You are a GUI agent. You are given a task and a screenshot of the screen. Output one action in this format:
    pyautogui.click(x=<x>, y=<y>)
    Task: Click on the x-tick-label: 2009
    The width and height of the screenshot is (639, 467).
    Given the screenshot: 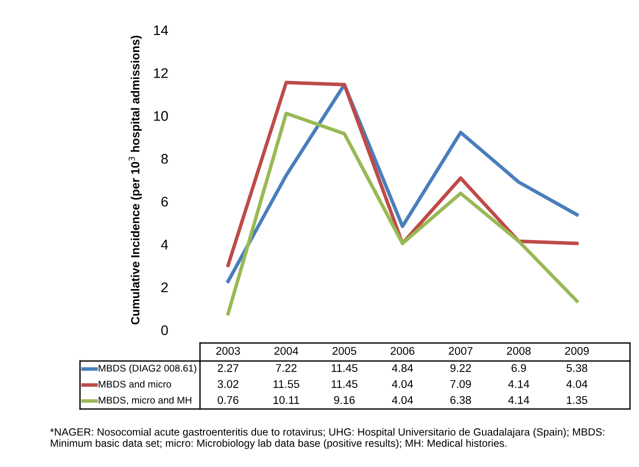 What is the action you would take?
    pyautogui.click(x=577, y=350)
    